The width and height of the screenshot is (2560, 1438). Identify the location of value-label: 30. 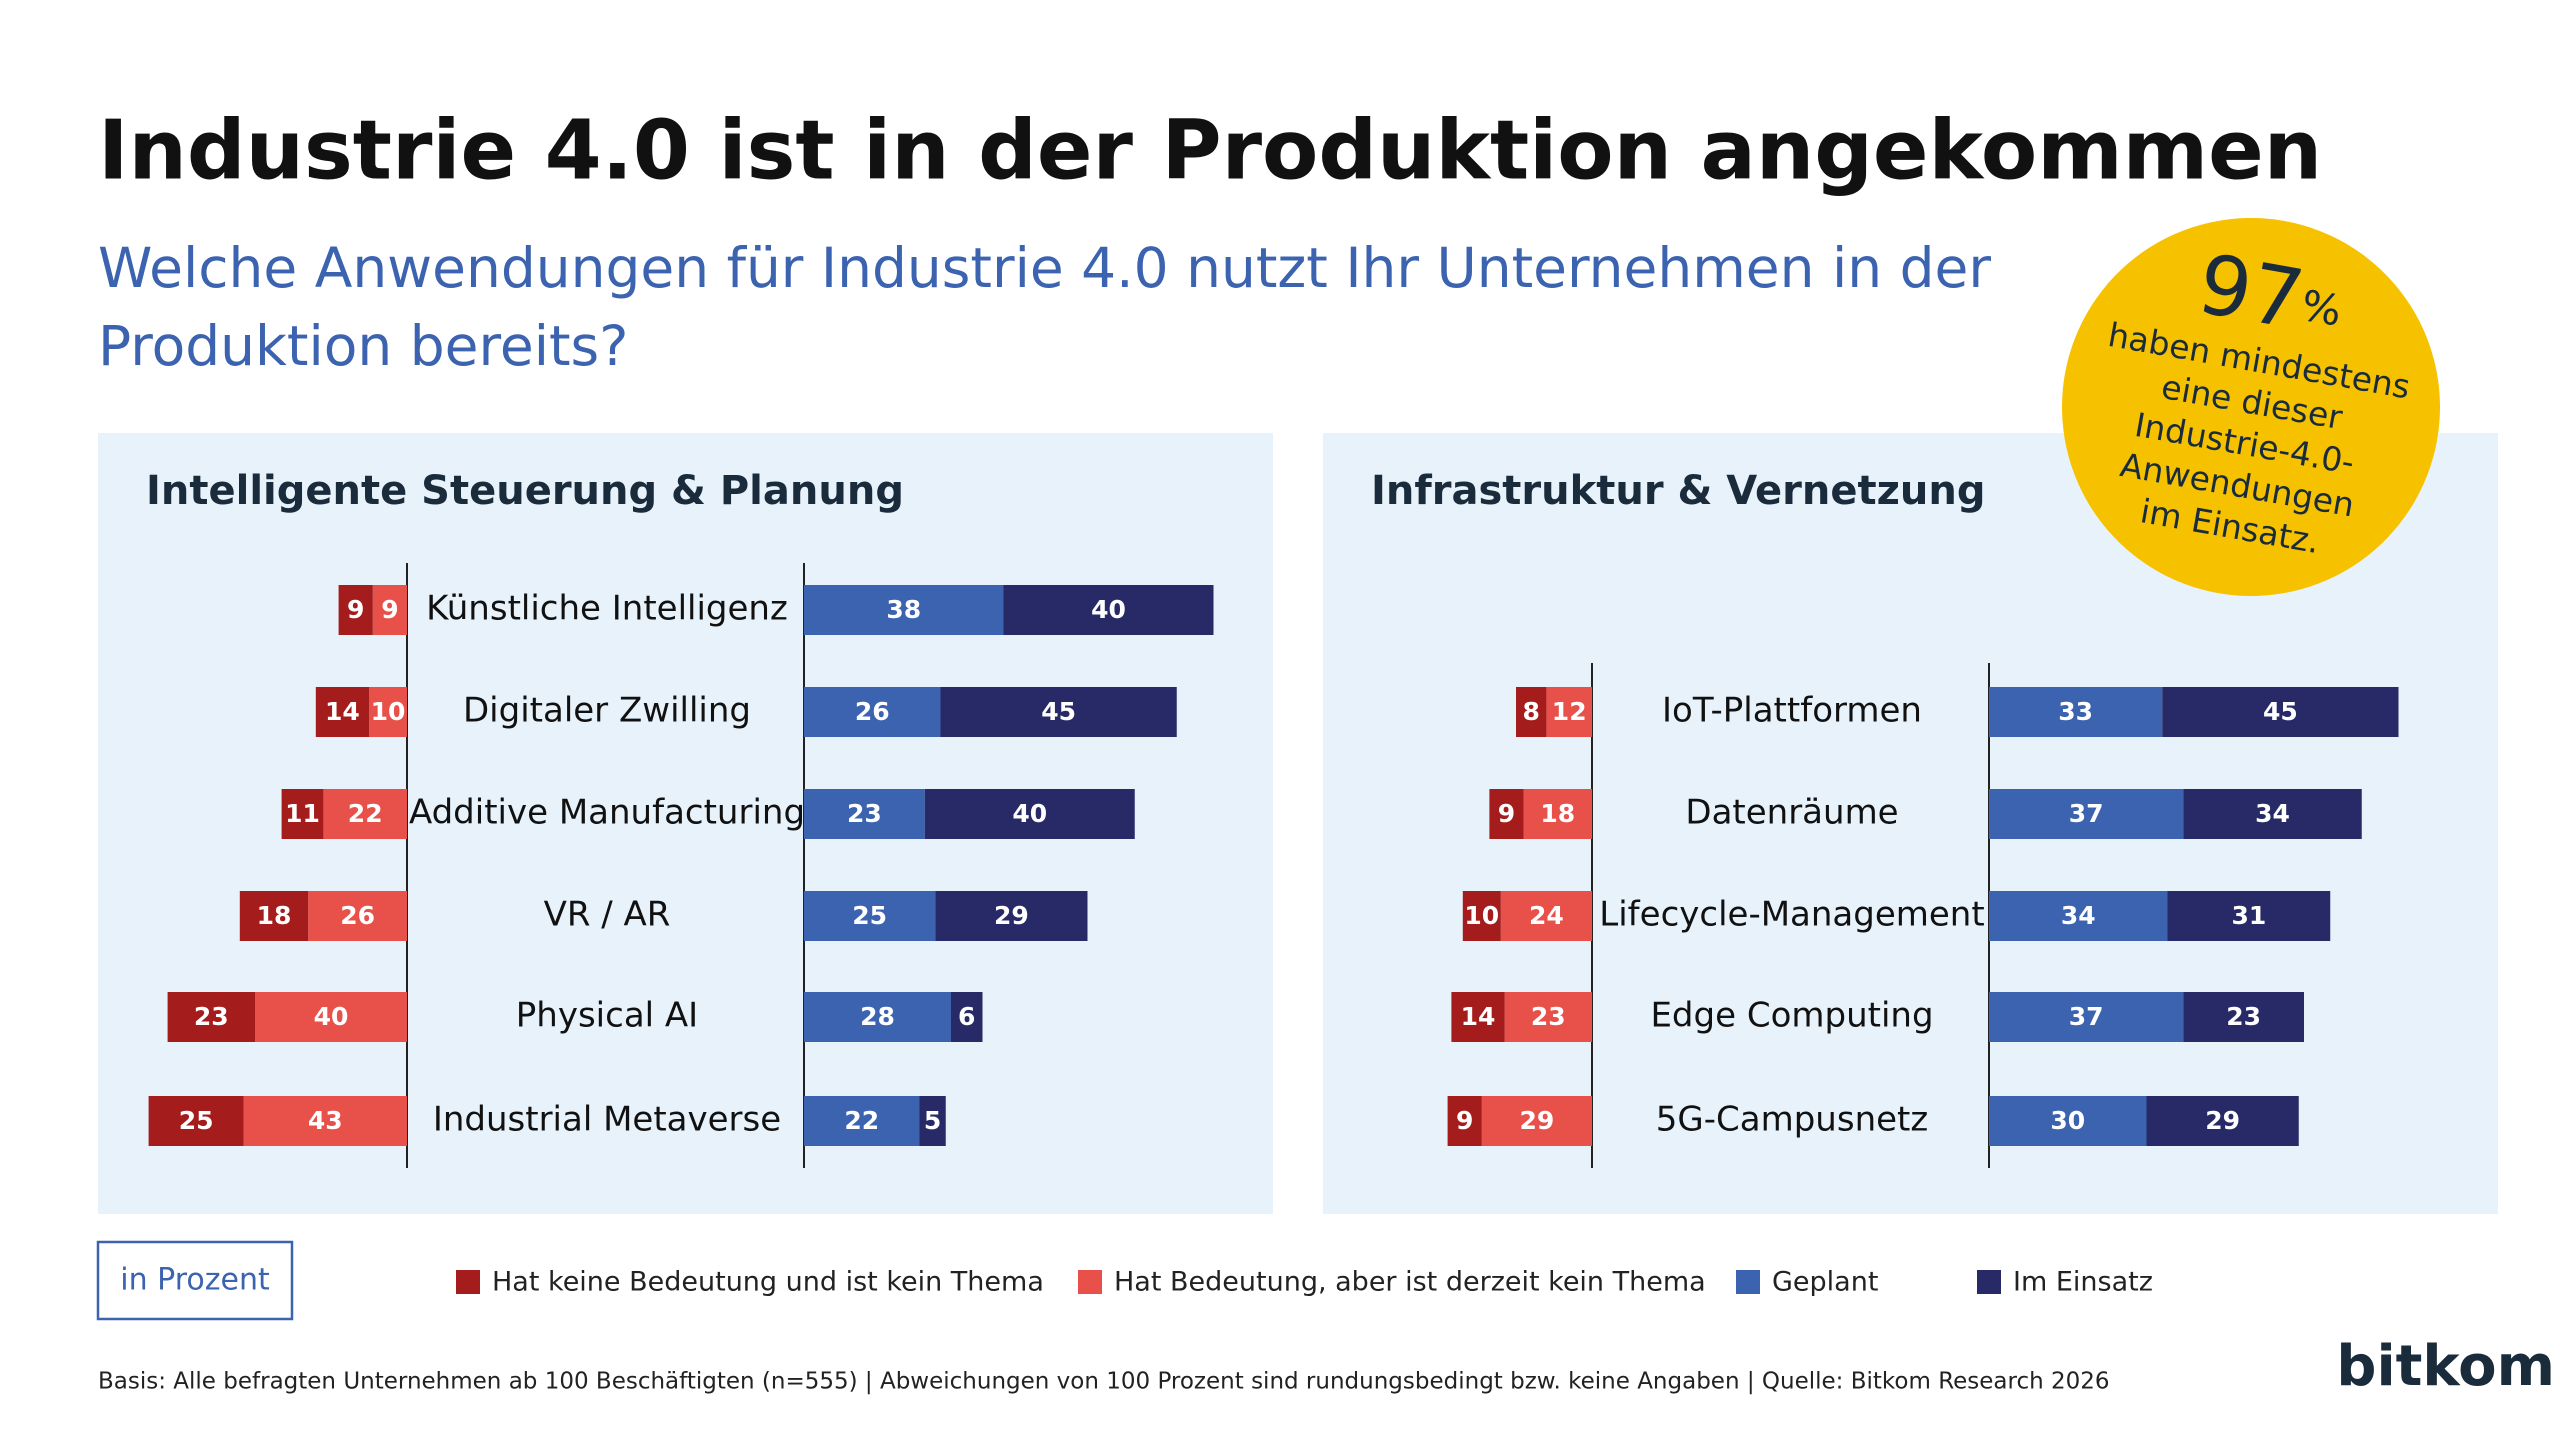
(2067, 1120).